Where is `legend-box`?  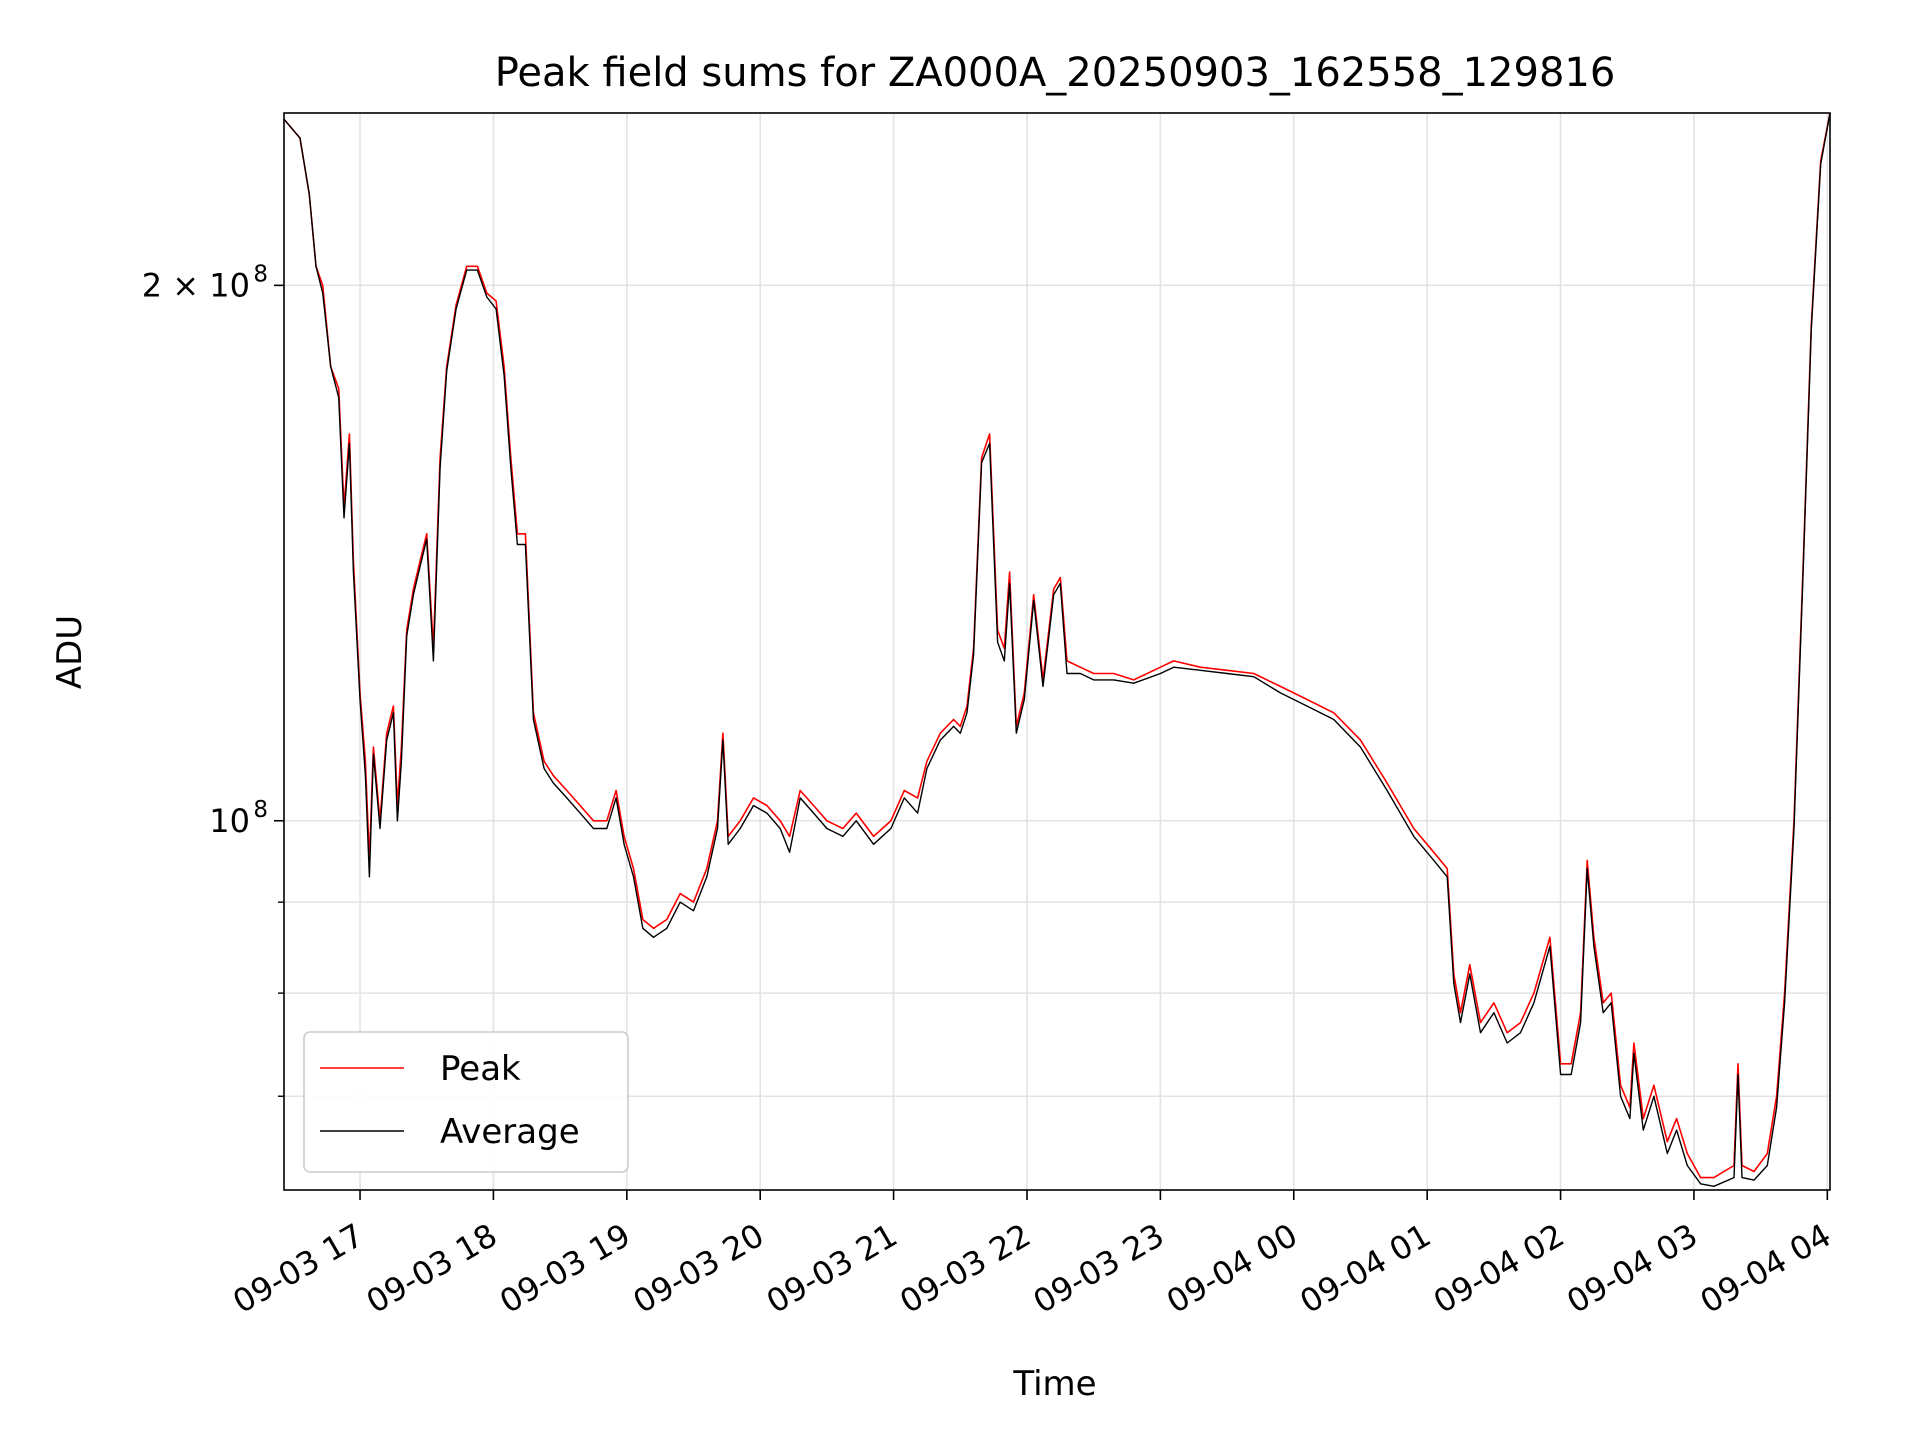
legend-box is located at coordinates (466, 1102).